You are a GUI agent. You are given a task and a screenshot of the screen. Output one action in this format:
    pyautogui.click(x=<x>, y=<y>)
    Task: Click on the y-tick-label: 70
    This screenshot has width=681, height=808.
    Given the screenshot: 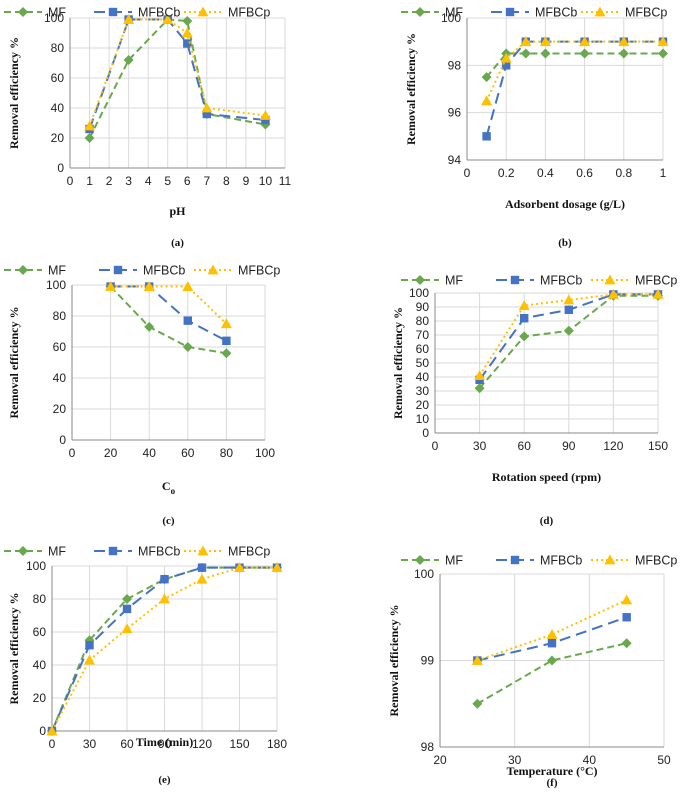 What is the action you would take?
    pyautogui.click(x=423, y=335)
    